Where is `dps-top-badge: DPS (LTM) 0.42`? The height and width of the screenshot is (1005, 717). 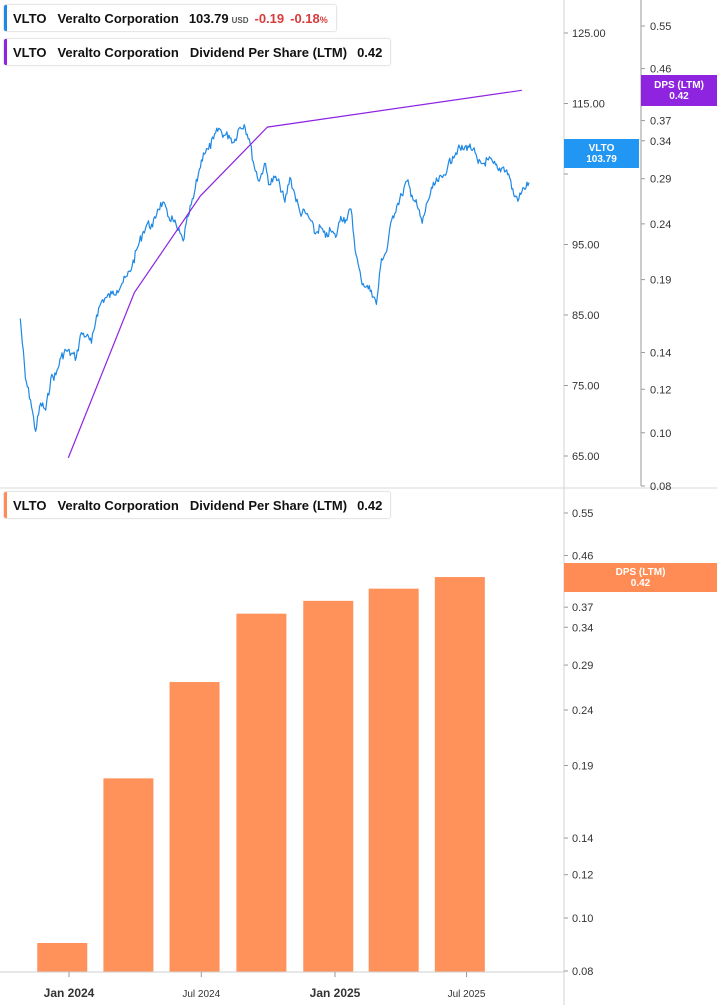 dps-top-badge: DPS (LTM) 0.42 is located at coordinates (679, 90).